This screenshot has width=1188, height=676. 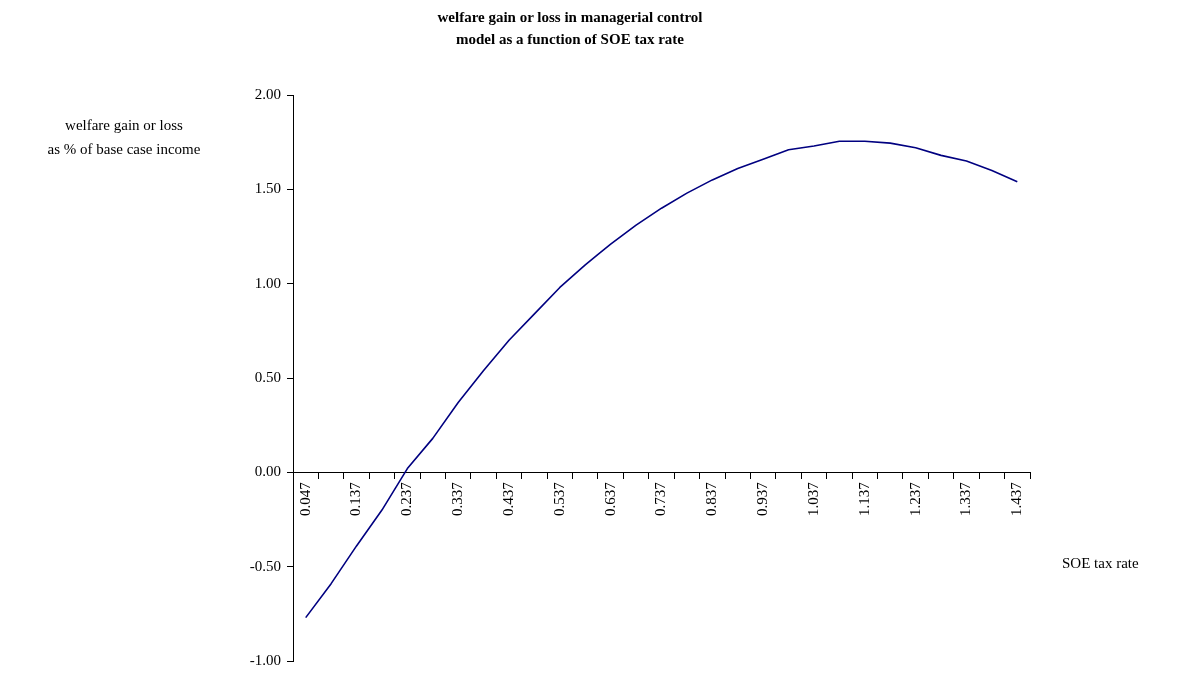 I want to click on chart-title: welfare gain or loss in managerial control model as a function of SOE tax rate, so click(x=570, y=28).